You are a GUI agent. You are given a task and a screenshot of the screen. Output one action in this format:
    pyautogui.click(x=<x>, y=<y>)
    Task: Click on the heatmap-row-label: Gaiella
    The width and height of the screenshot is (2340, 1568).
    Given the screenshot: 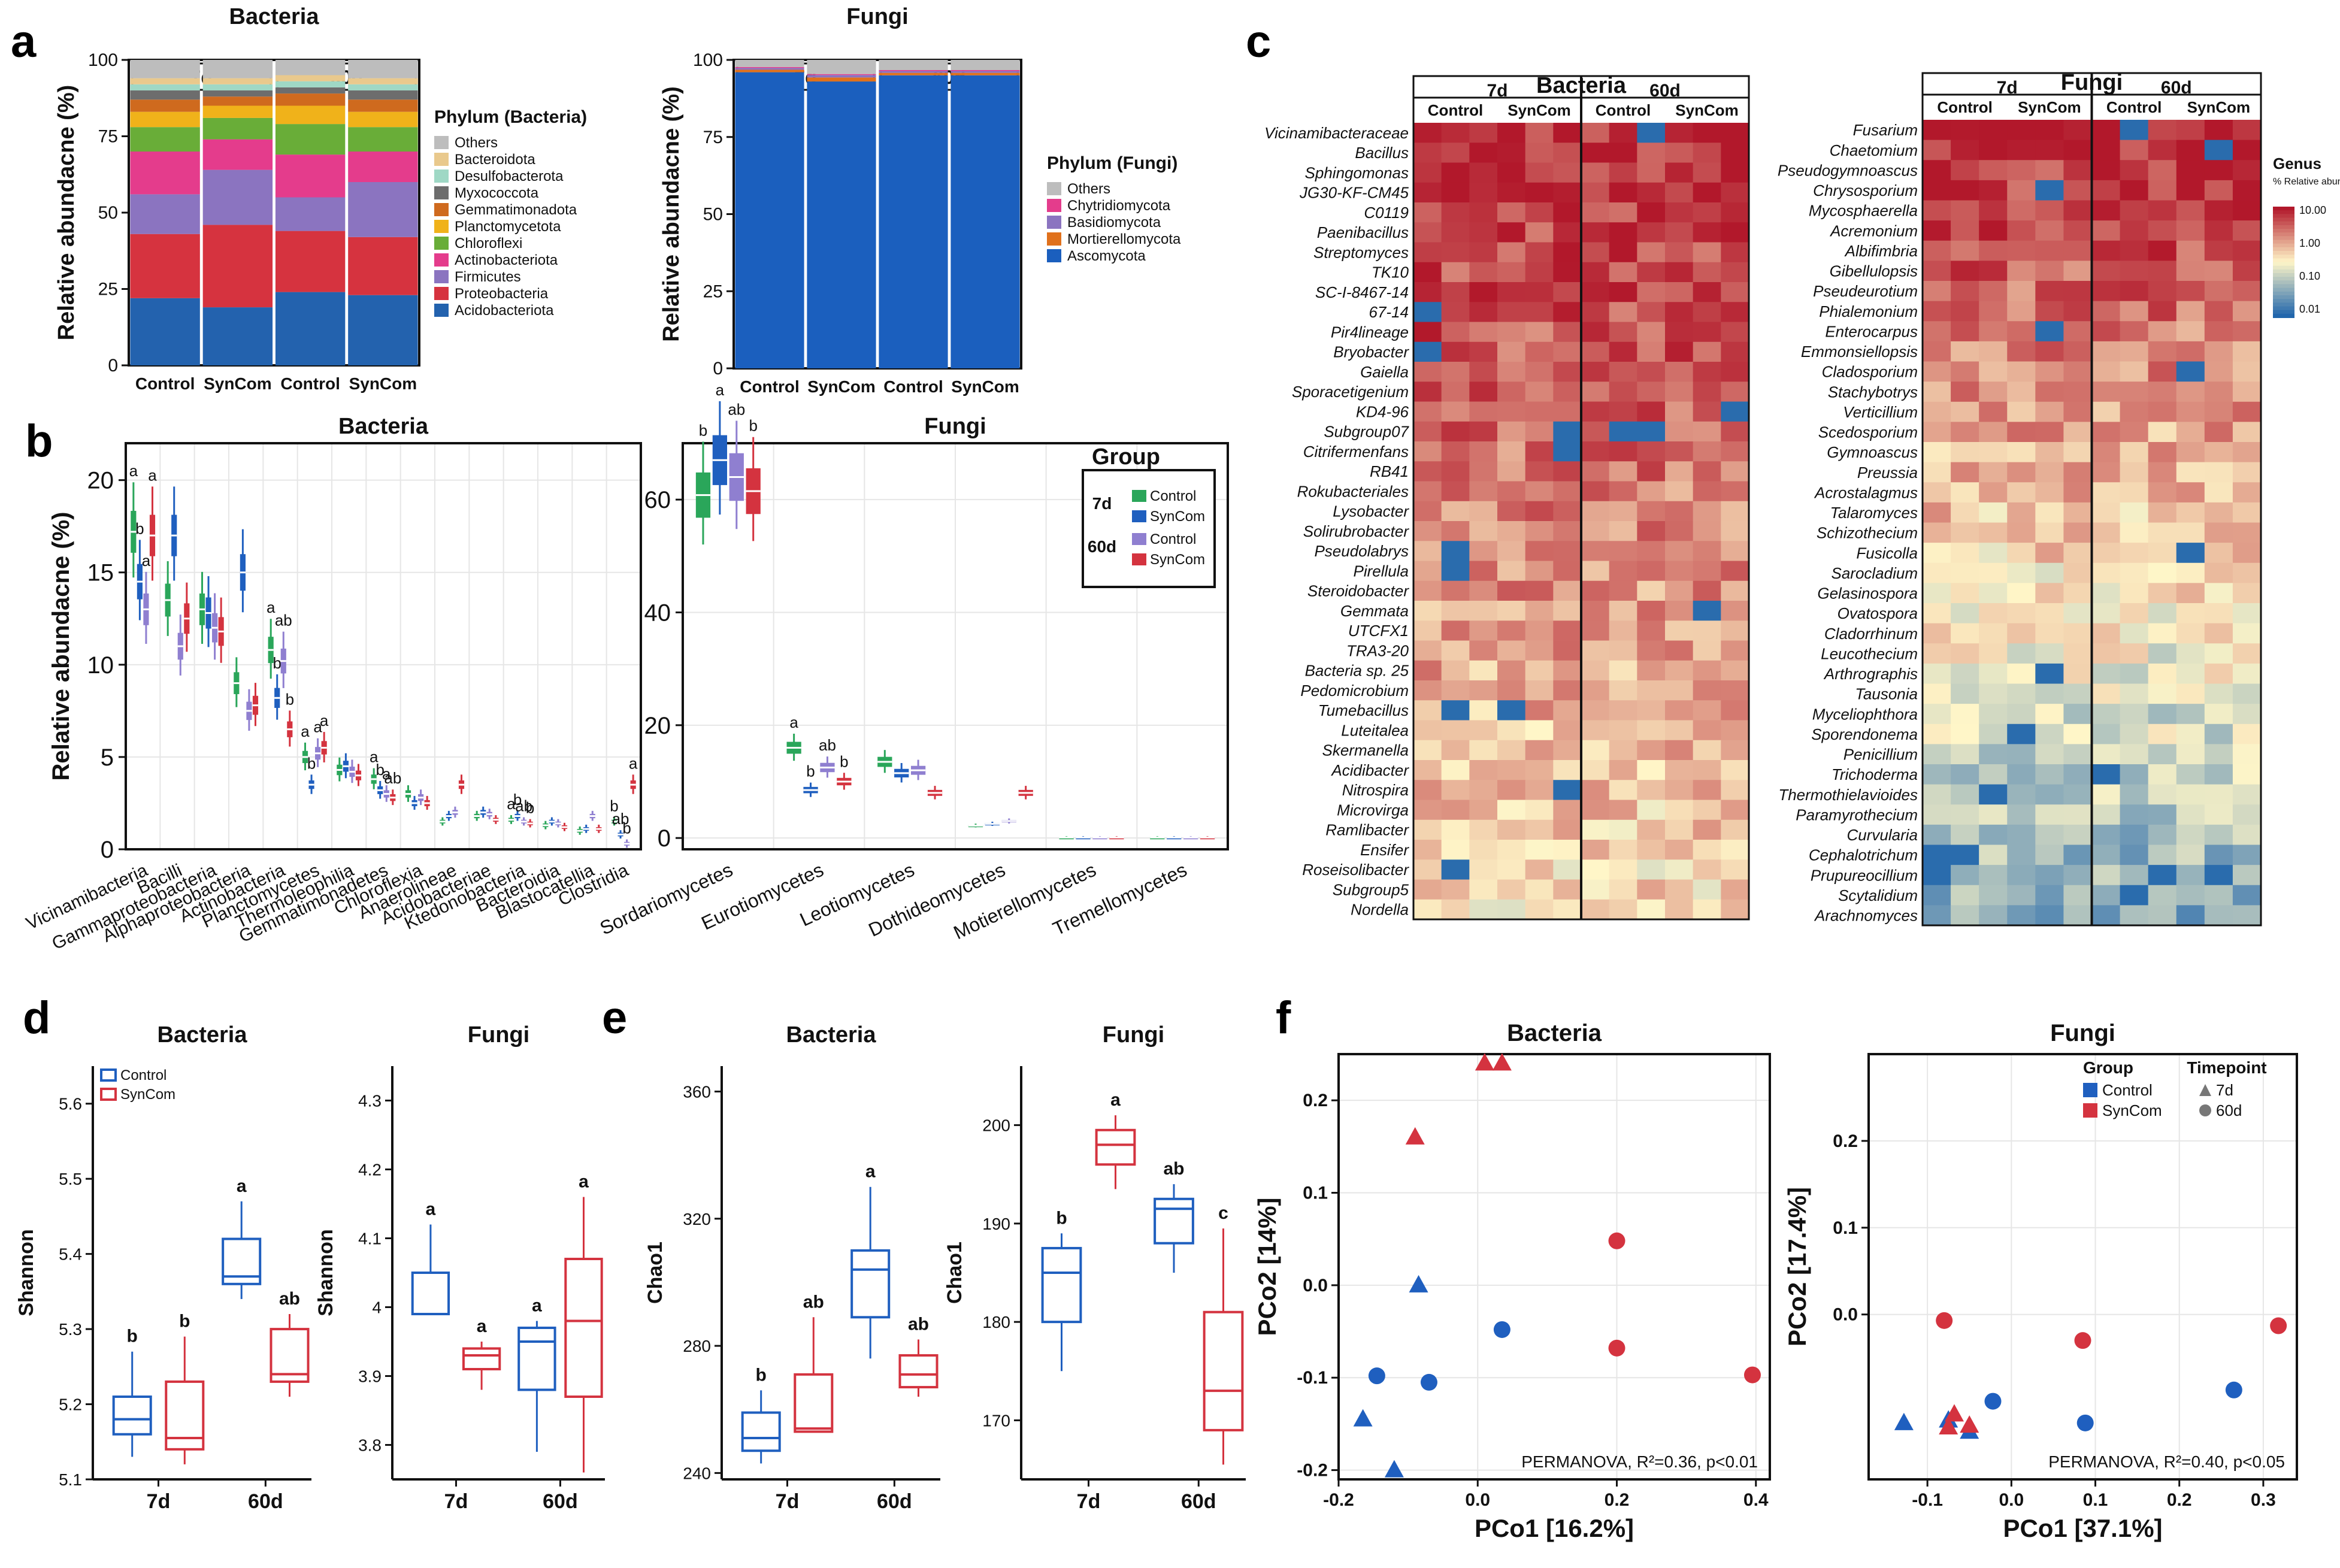 What is the action you would take?
    pyautogui.click(x=1385, y=372)
    